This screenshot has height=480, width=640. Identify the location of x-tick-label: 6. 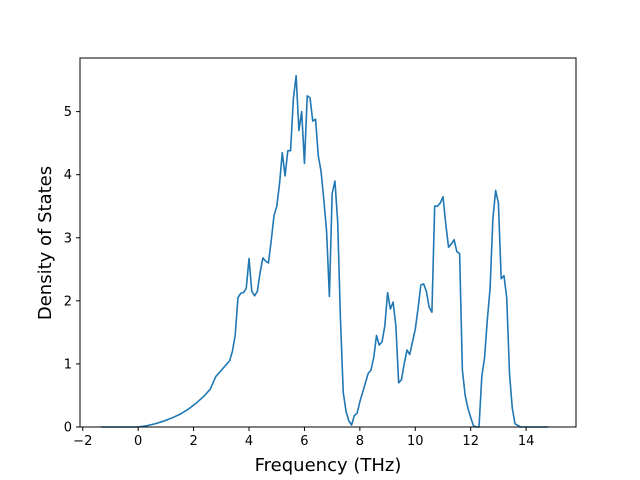
(304, 441).